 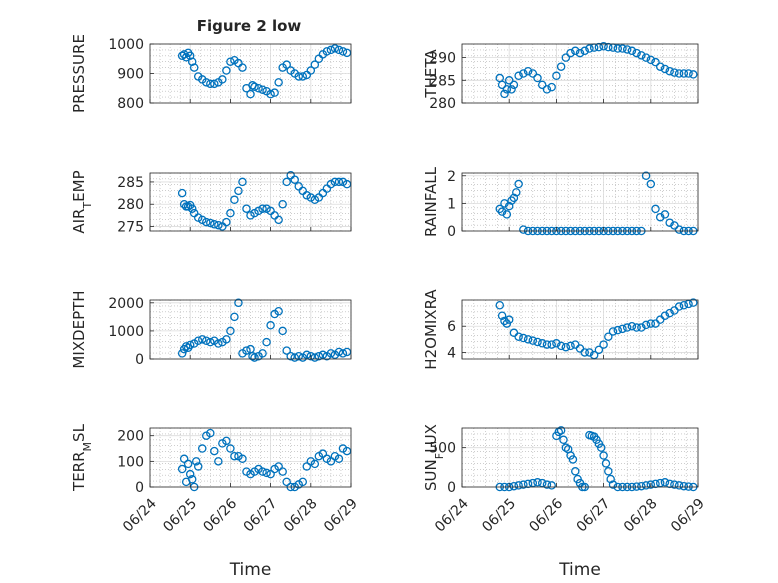 What do you see at coordinates (79, 73) in the screenshot?
I see `y-axis-label: PRESSURE` at bounding box center [79, 73].